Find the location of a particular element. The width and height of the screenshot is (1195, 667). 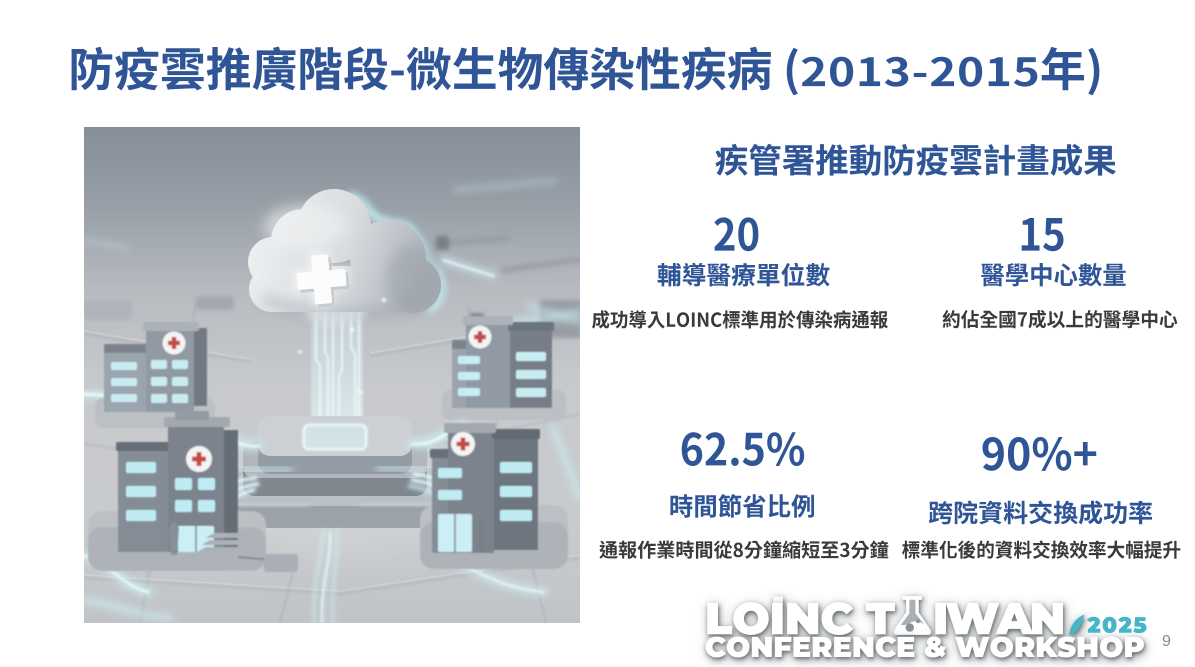

svg-text: 9 is located at coordinates (1166, 641).